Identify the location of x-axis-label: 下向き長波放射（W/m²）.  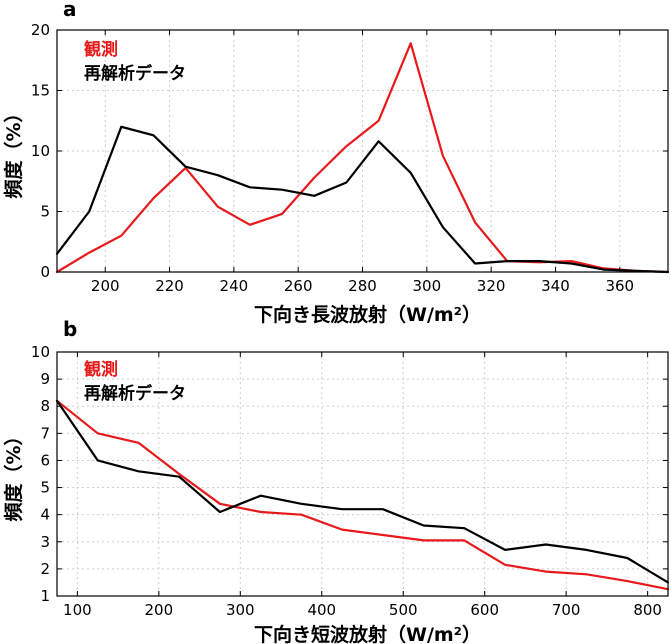
(367, 314).